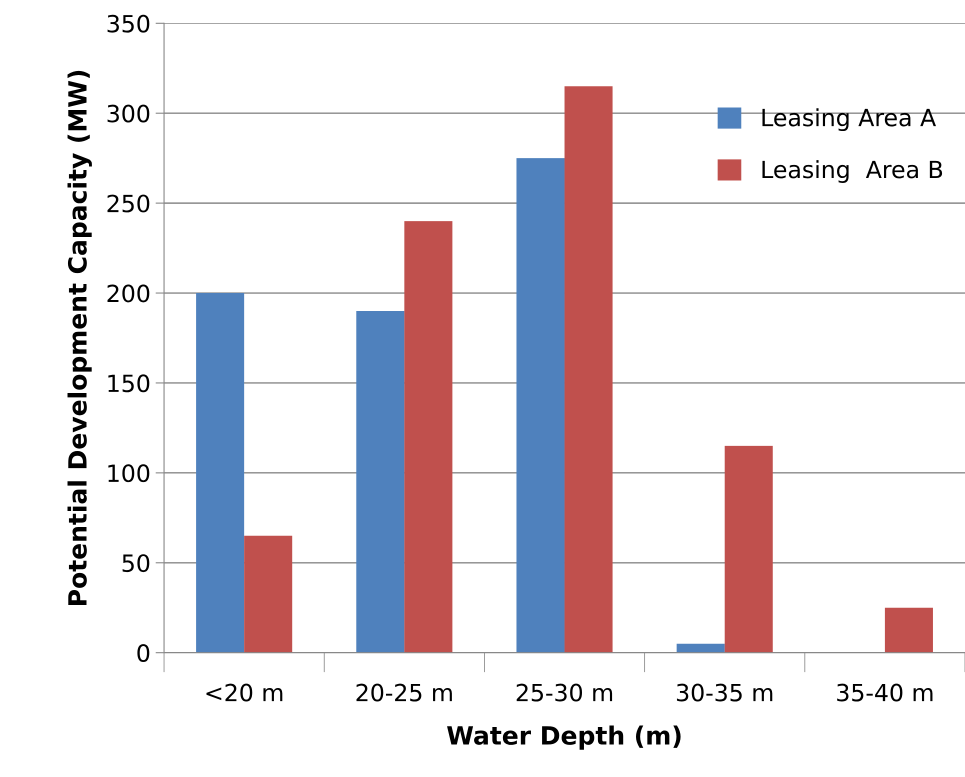 This screenshot has width=965, height=777. I want to click on y-tick-label: 200, so click(129, 293).